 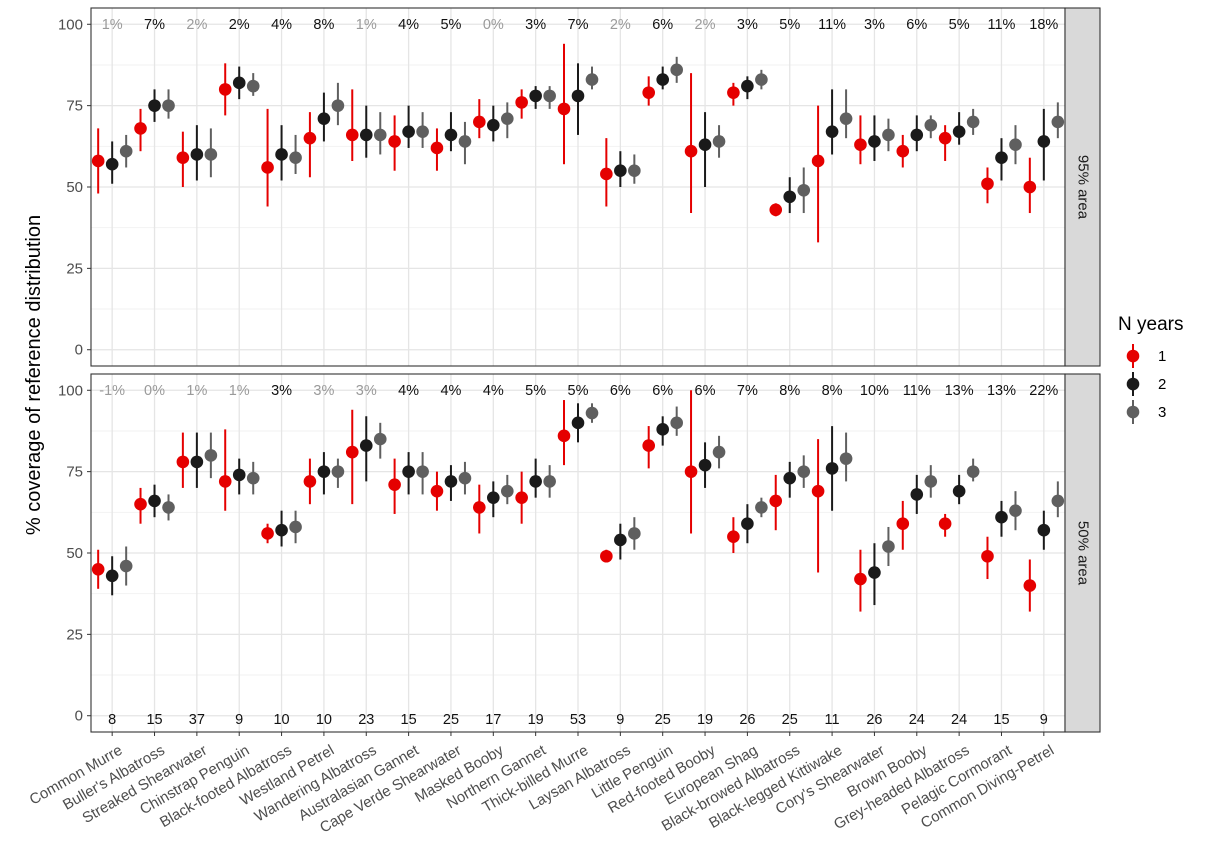 What do you see at coordinates (324, 720) in the screenshot?
I see `sample-size-label: 10` at bounding box center [324, 720].